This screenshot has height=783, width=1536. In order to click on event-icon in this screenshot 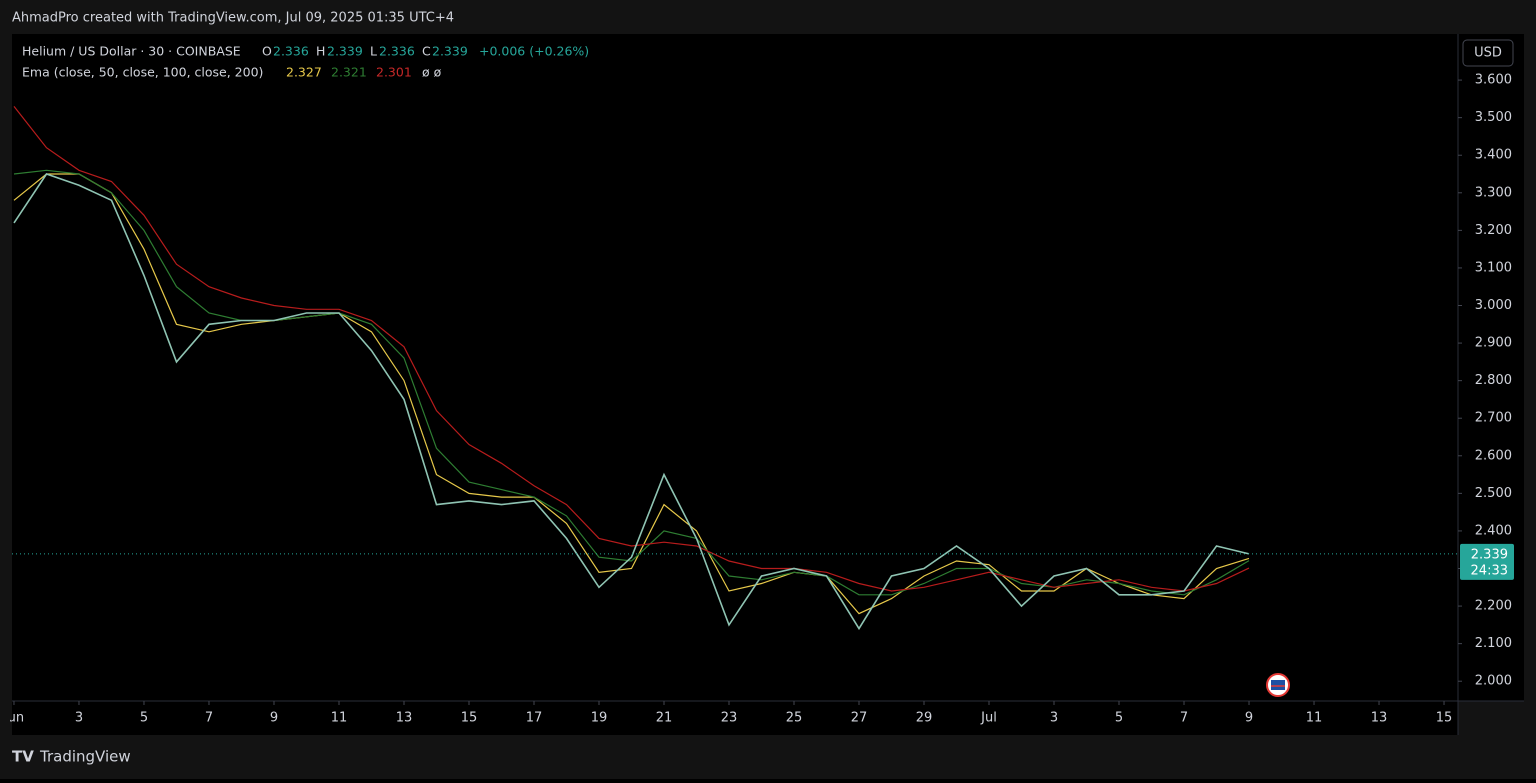, I will do `click(1278, 685)`.